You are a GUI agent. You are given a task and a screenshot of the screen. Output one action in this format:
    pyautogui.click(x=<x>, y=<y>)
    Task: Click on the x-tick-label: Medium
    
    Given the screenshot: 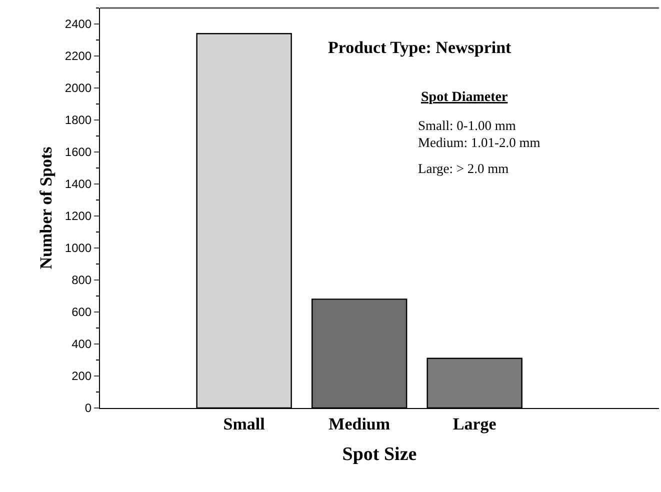 What is the action you would take?
    pyautogui.click(x=359, y=424)
    